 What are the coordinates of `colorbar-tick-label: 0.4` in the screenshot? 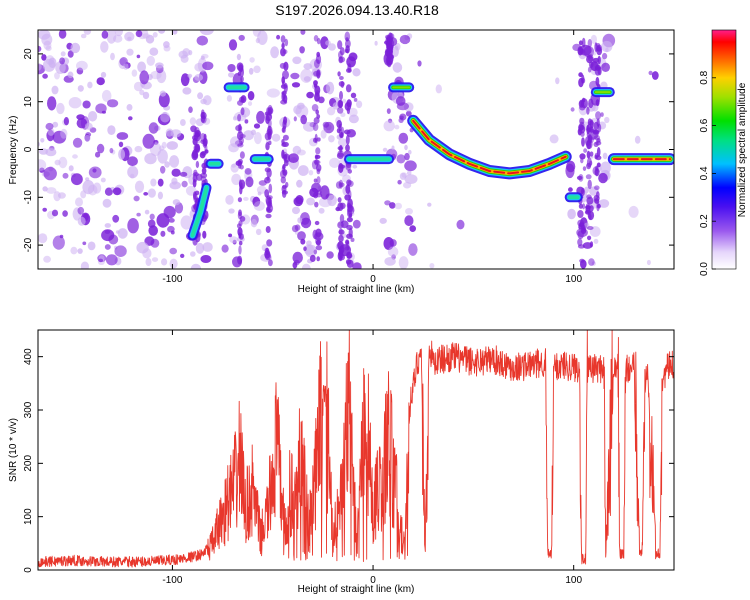 It's located at (704, 173).